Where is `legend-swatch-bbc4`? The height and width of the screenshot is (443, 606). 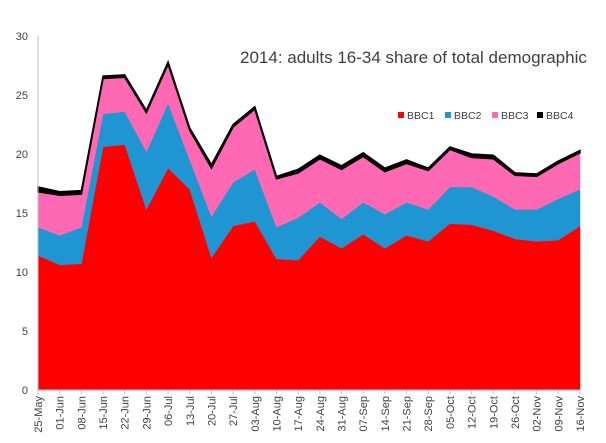
legend-swatch-bbc4 is located at coordinates (540, 115).